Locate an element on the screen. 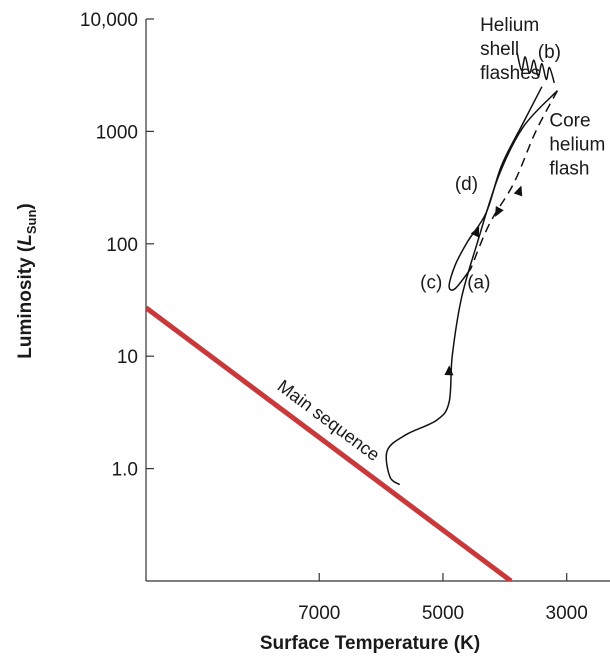  evolution-track-c-to-d is located at coordinates (495, 188).